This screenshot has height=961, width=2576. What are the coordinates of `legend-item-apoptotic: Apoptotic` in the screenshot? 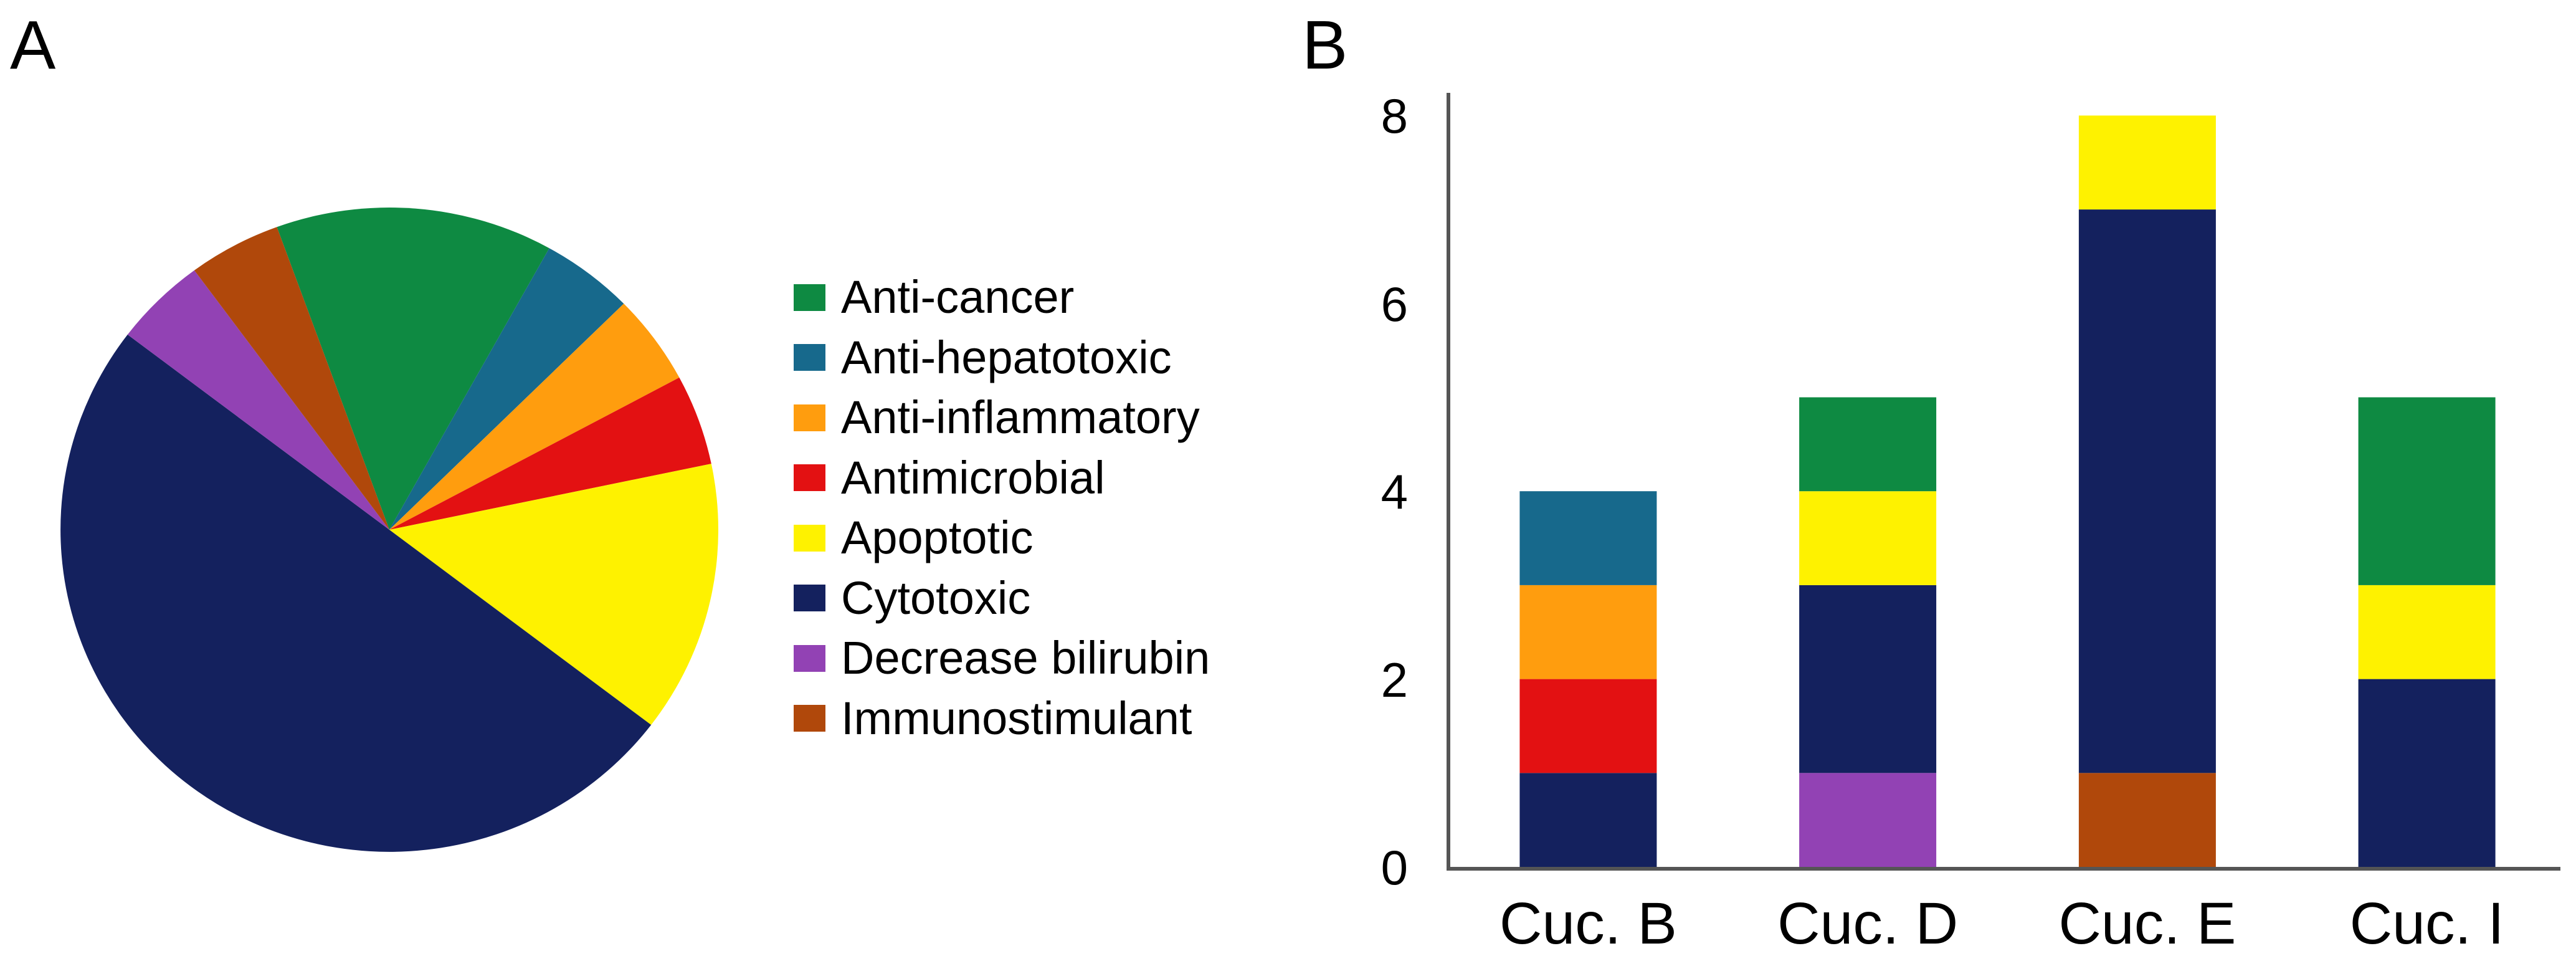 It's located at (914, 538).